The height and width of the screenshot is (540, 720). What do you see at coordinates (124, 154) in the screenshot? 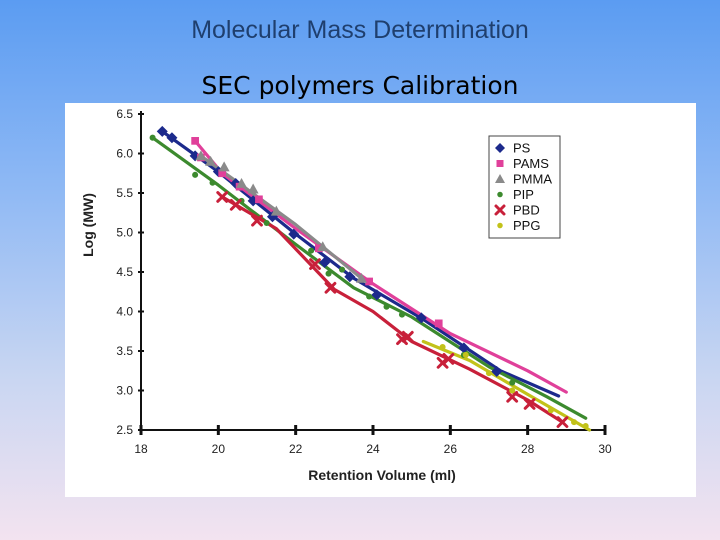
I see `y-tick-label: 6.0` at bounding box center [124, 154].